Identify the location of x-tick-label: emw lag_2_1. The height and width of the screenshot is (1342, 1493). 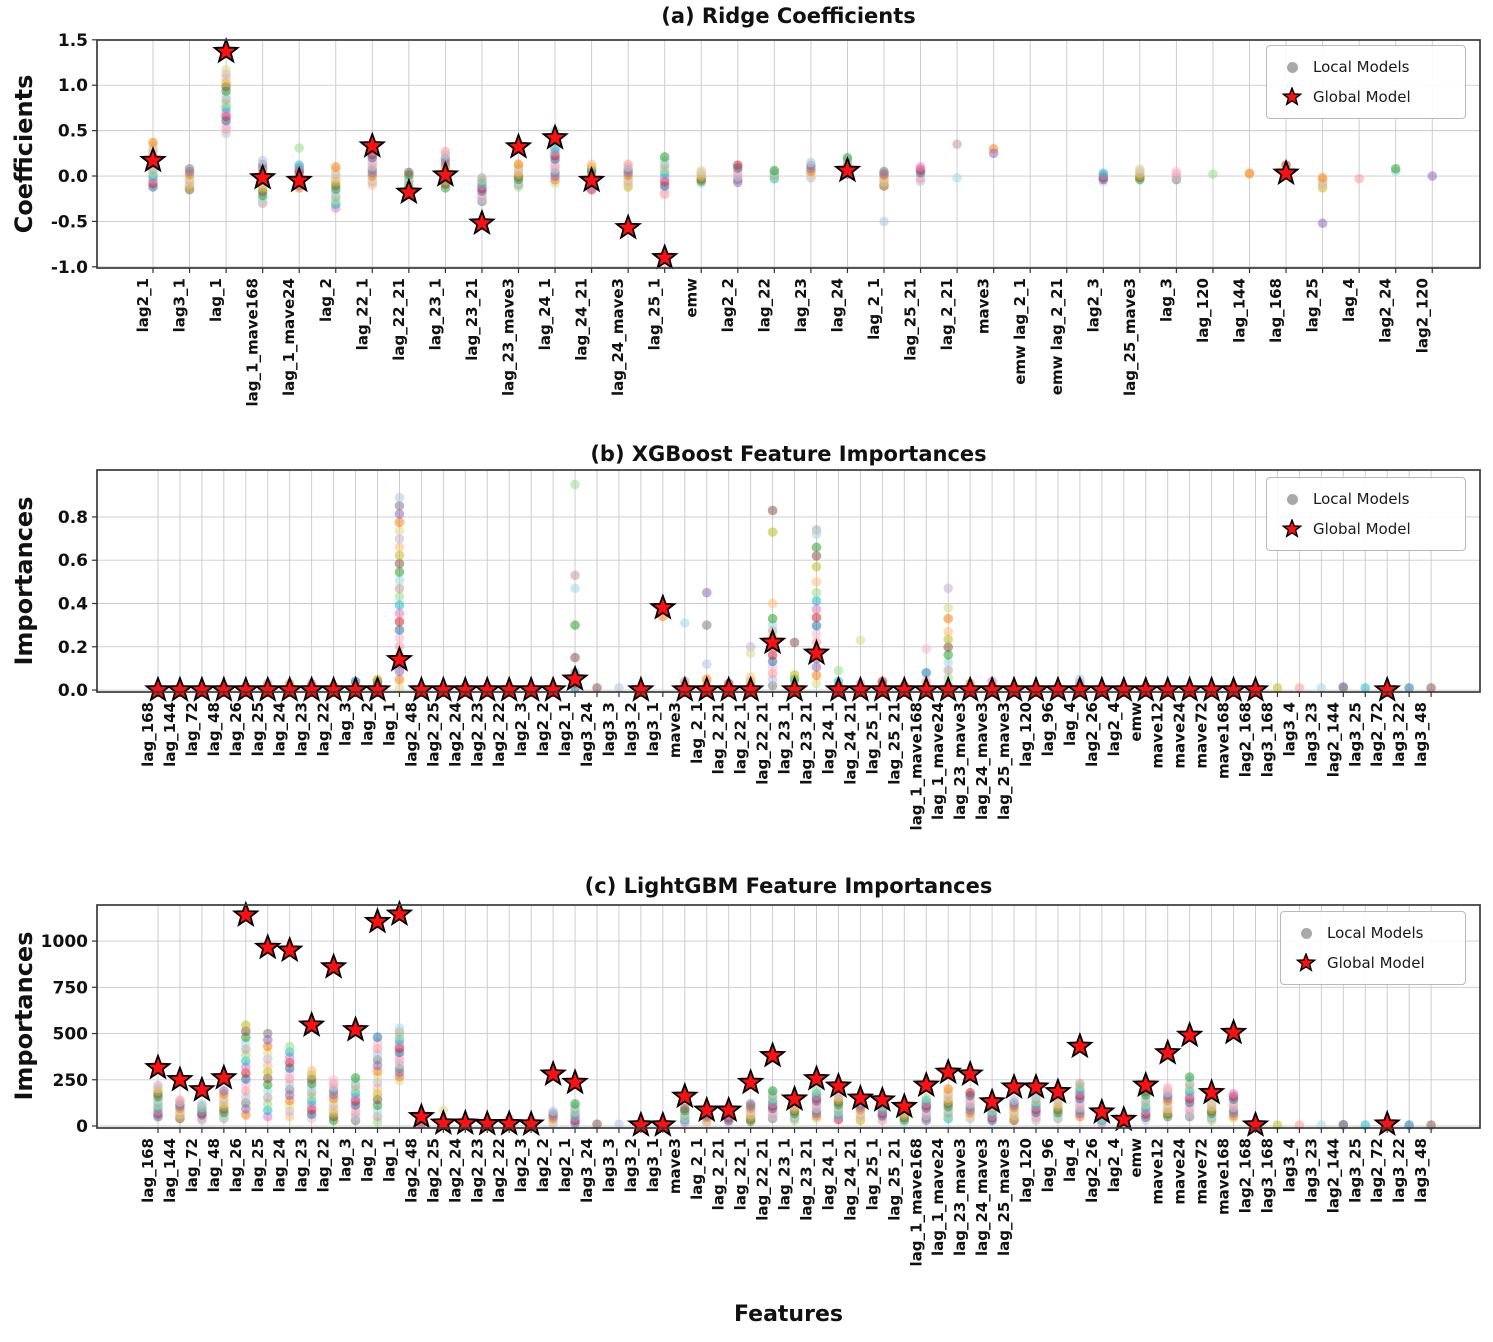
(1020, 331).